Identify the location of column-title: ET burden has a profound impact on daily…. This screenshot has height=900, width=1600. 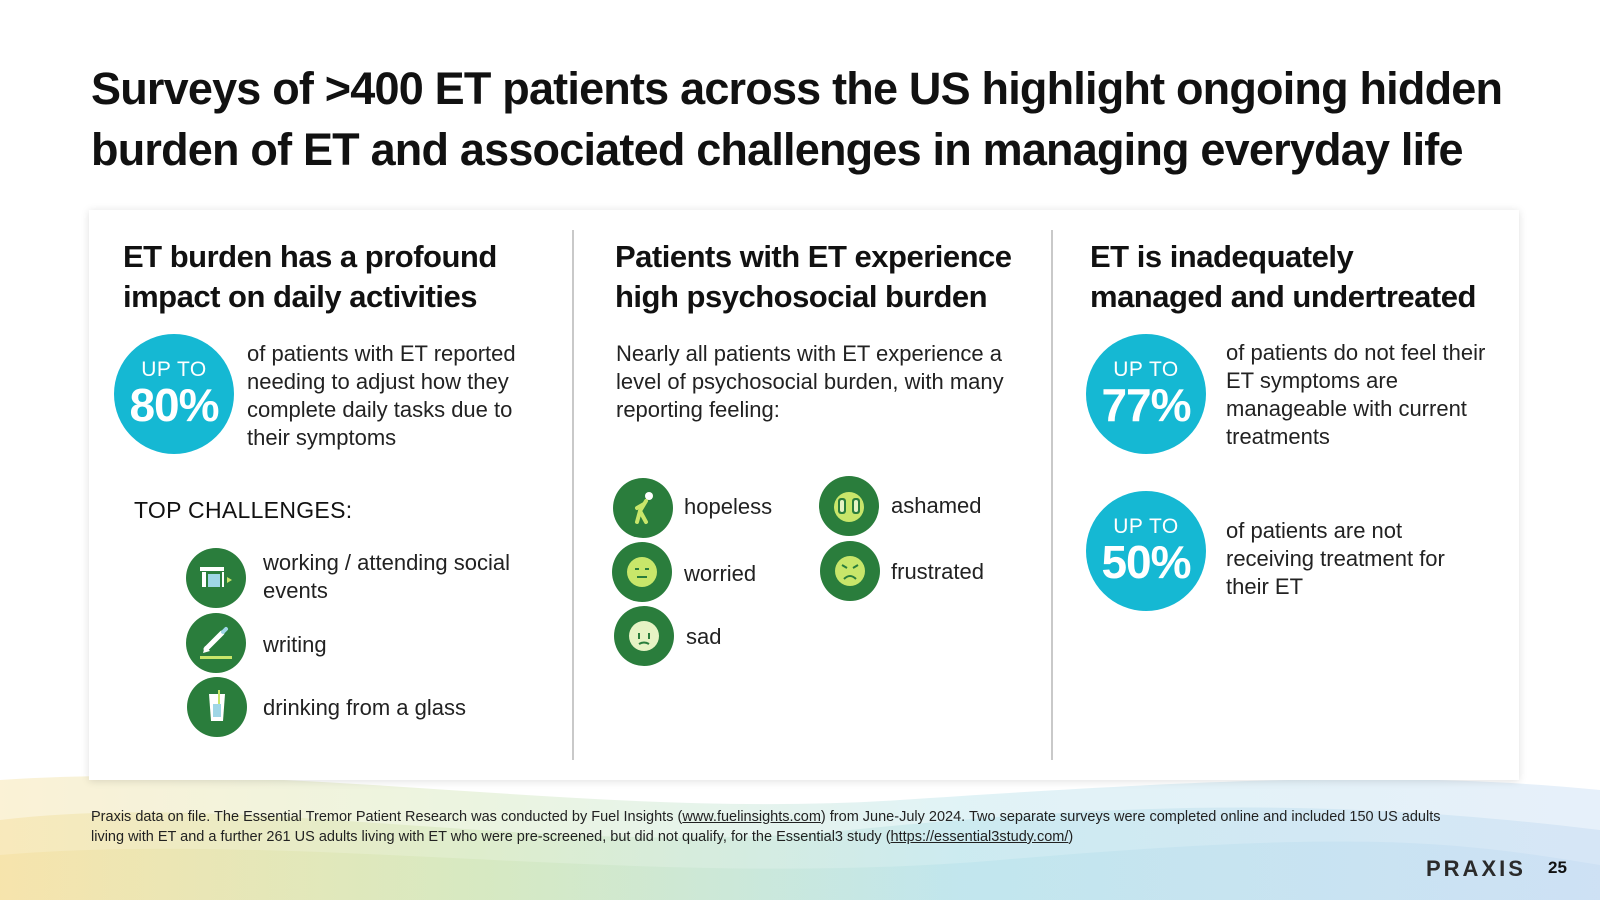
(310, 276).